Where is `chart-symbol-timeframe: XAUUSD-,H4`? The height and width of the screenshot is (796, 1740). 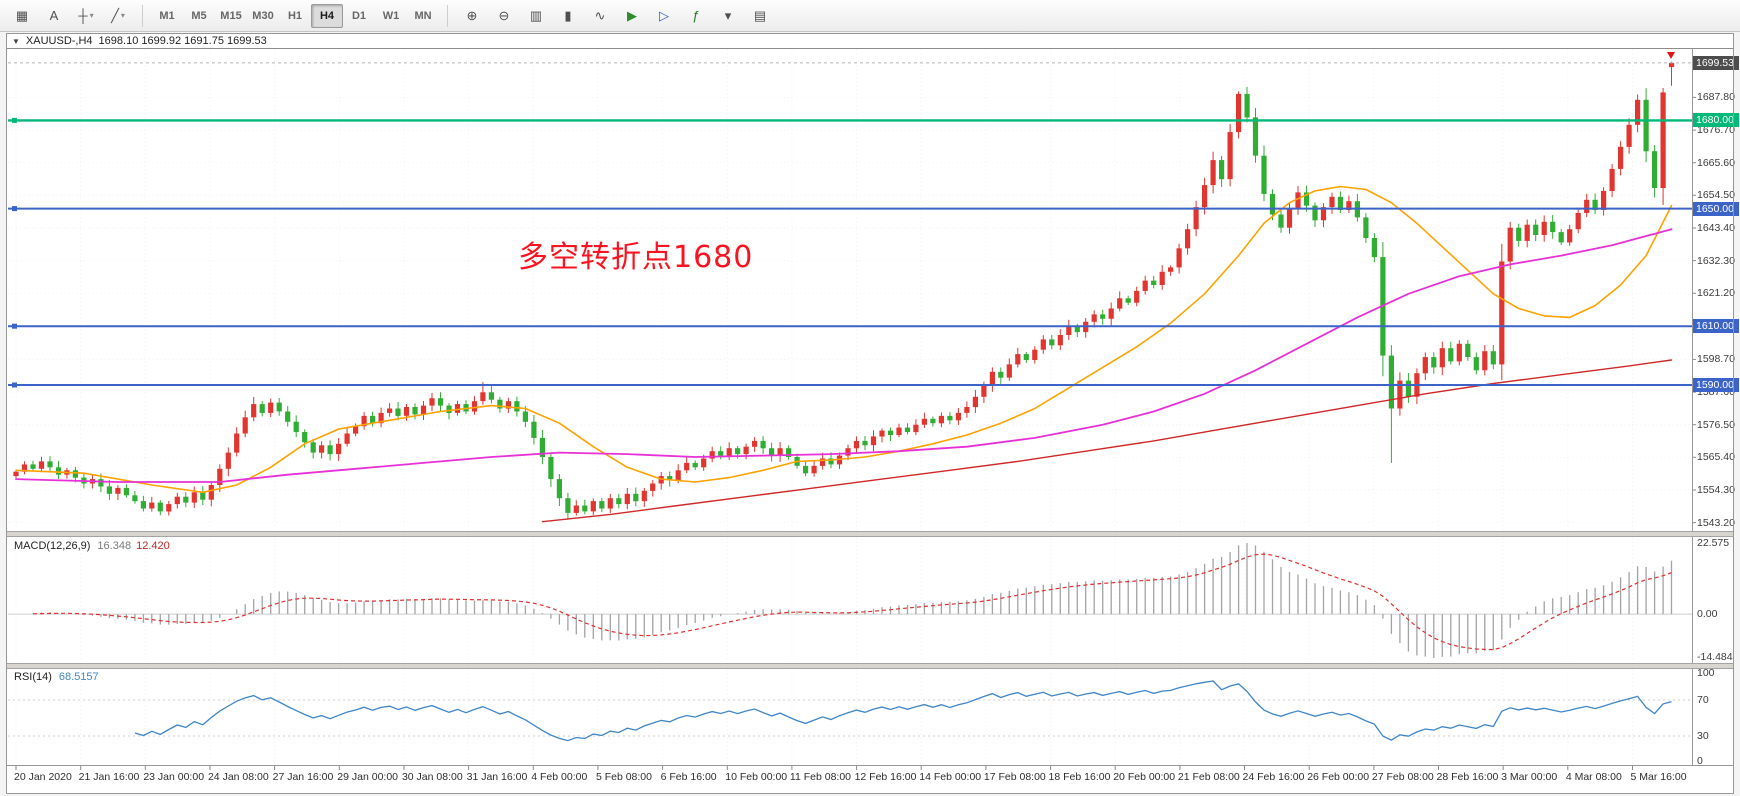
chart-symbol-timeframe: XAUUSD-,H4 is located at coordinates (59, 41).